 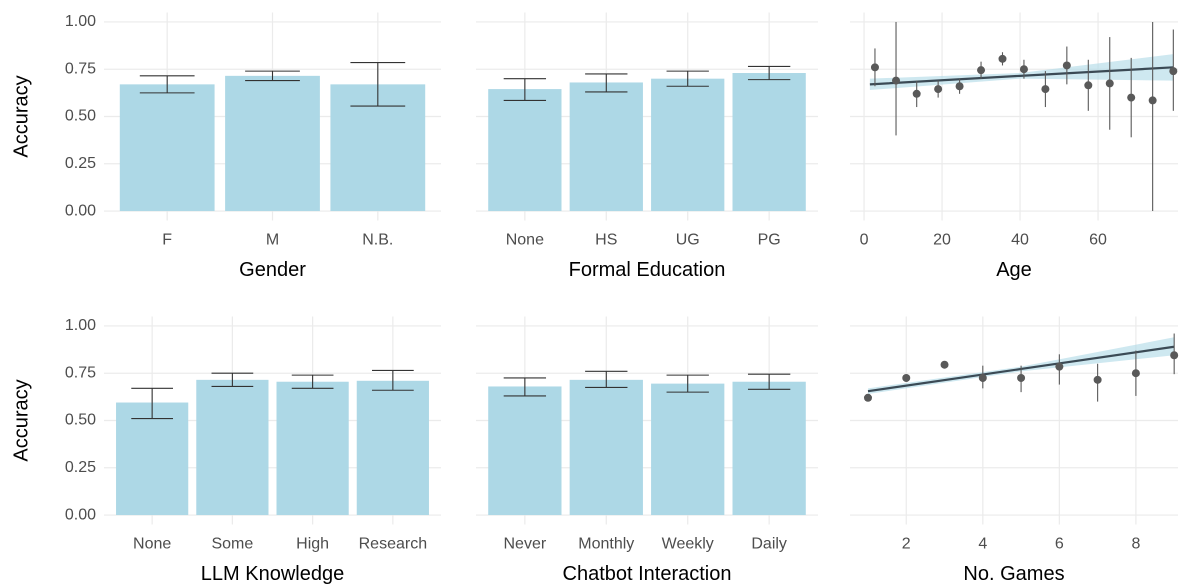 What do you see at coordinates (1021, 76) in the screenshot?
I see `trend-line` at bounding box center [1021, 76].